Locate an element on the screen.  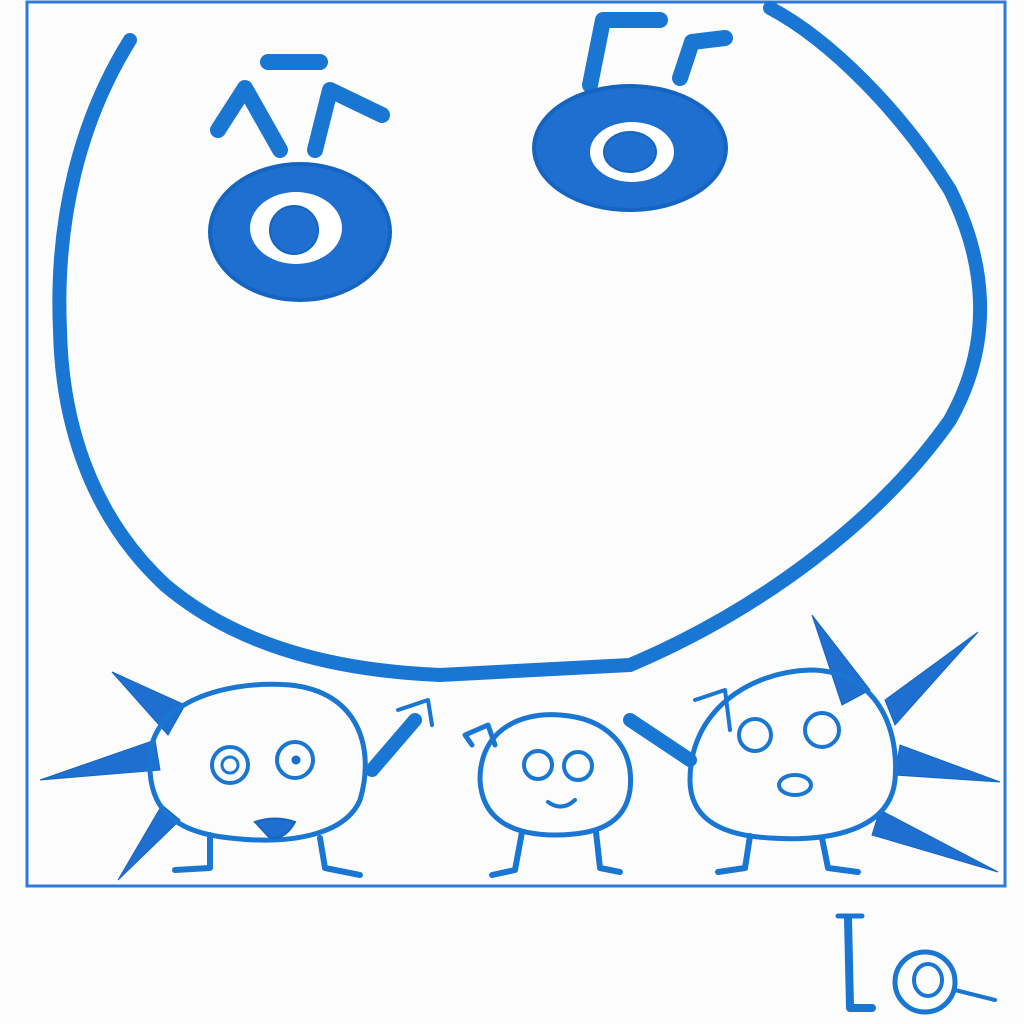
creature-right is located at coordinates (812, 744).